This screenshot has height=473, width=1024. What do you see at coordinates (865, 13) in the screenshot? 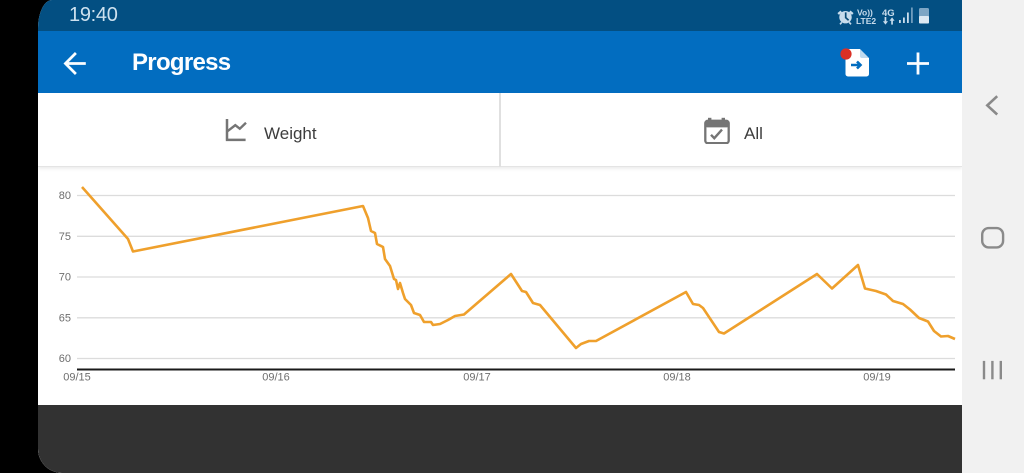
I see `svg-text: Vo))` at bounding box center [865, 13].